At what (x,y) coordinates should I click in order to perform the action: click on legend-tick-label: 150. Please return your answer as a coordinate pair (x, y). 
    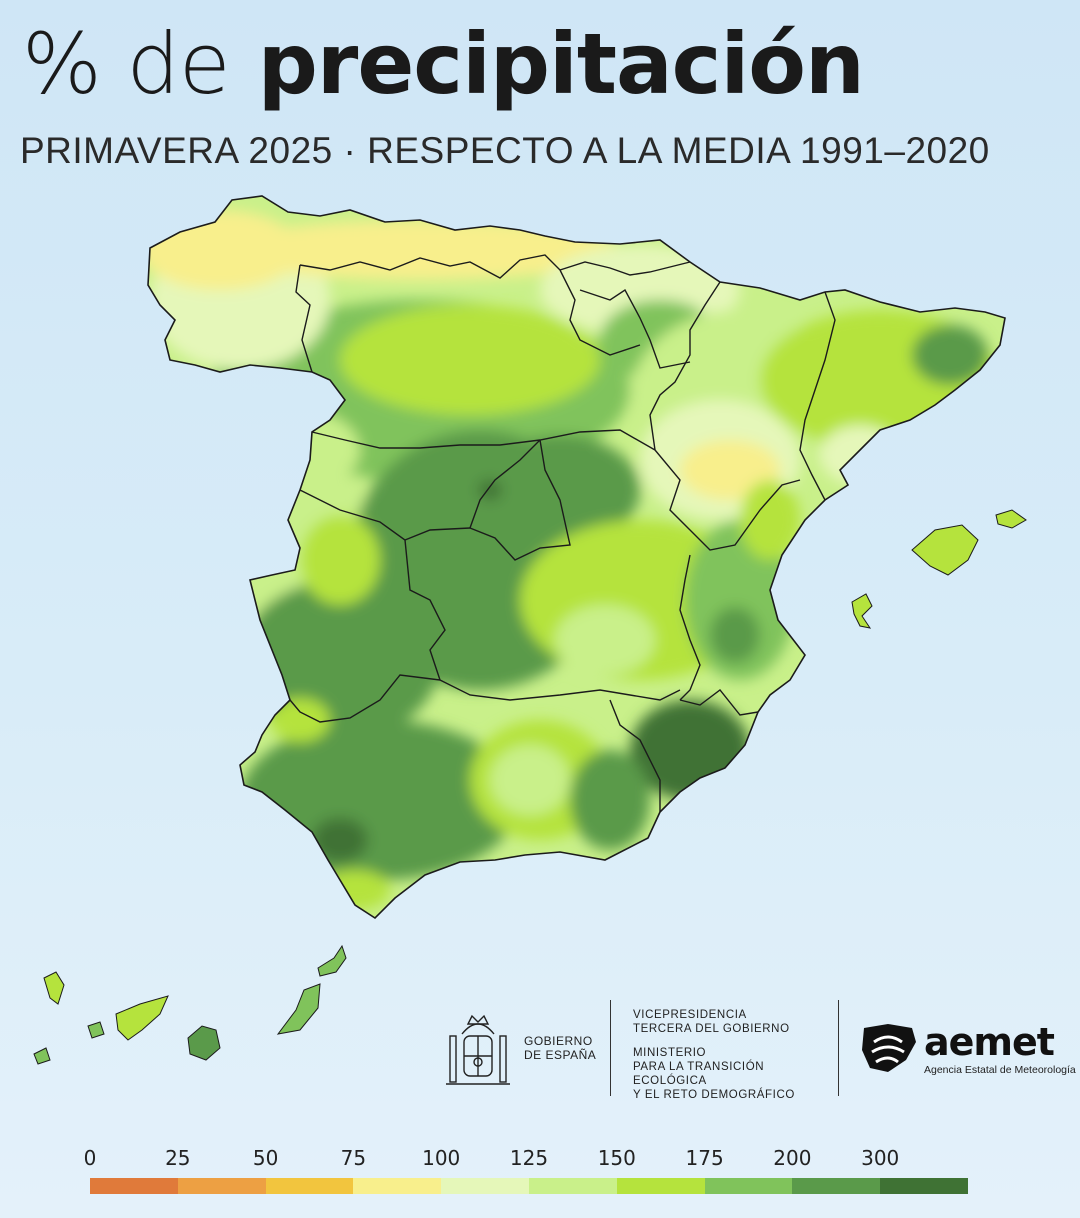
    Looking at the image, I should click on (616, 1158).